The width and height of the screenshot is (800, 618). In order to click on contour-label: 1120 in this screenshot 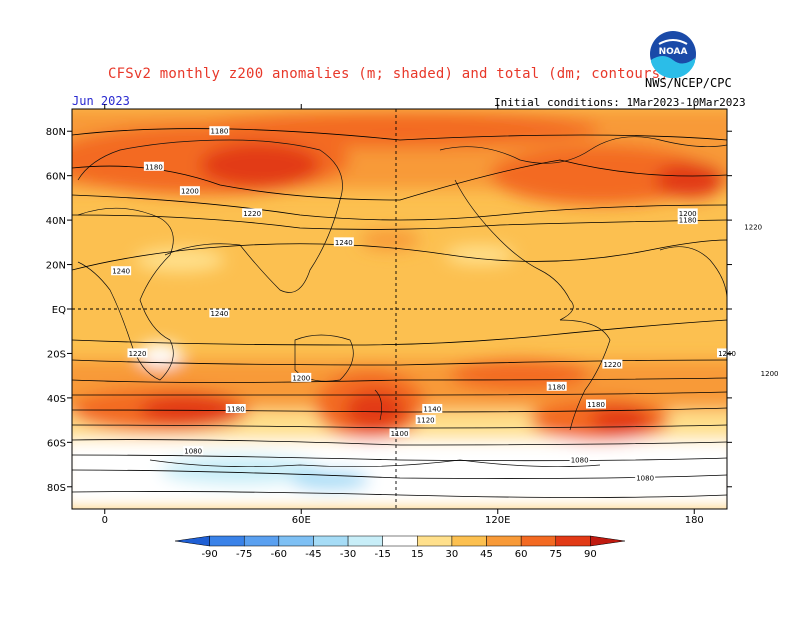, I will do `click(425, 420)`.